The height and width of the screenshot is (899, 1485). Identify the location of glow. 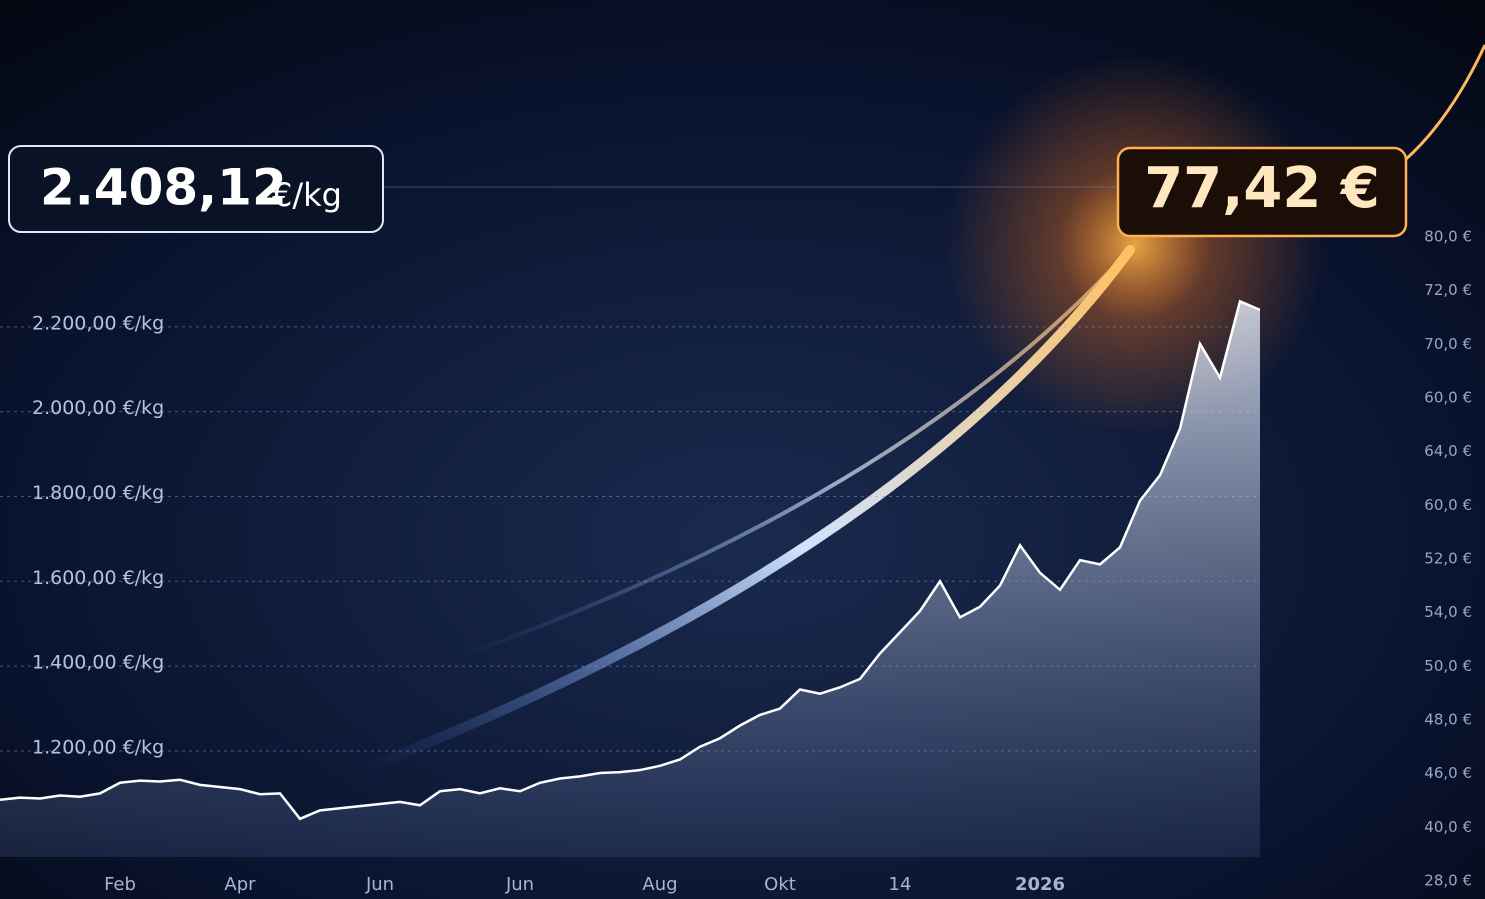
(1135, 245).